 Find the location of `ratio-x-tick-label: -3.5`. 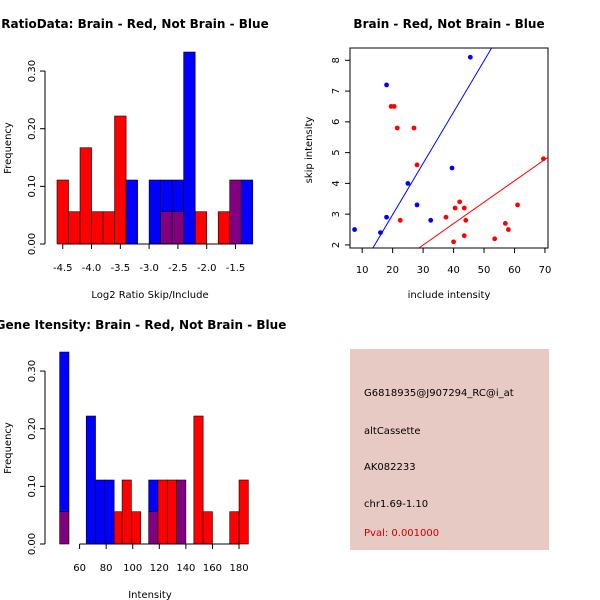

ratio-x-tick-label: -3.5 is located at coordinates (121, 268).